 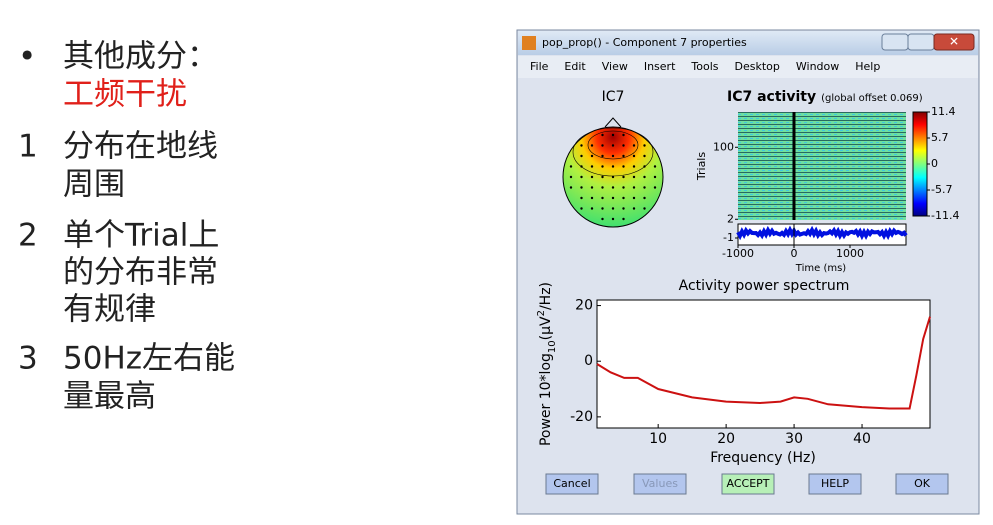 I want to click on y-axis-label-part: (μV, so click(x=546, y=328).